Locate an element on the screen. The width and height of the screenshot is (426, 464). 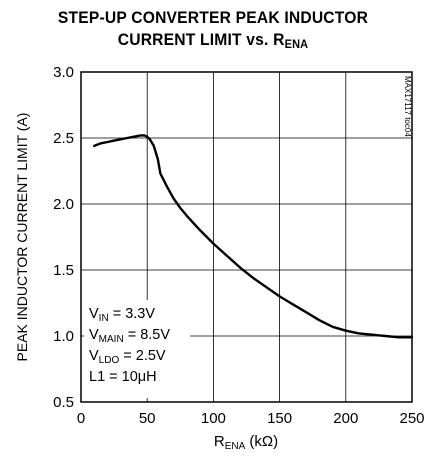
chart-title-prefix: CURRENT LIMIT vs. R is located at coordinates (201, 39).